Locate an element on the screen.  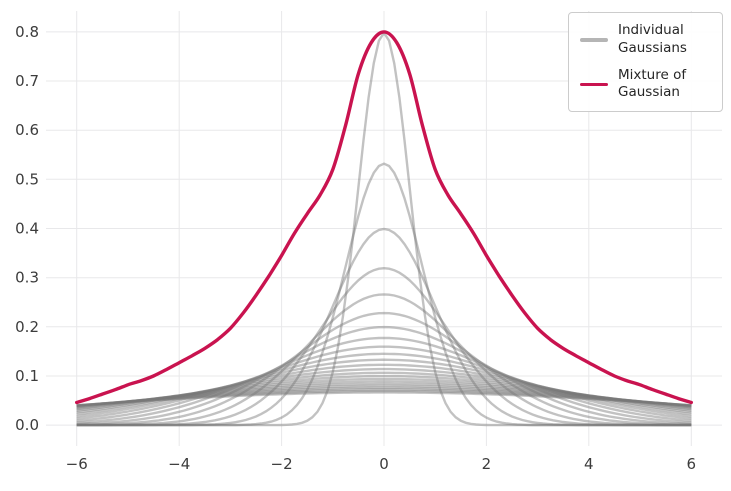
y-tick-label: 0.4 is located at coordinates (27, 229).